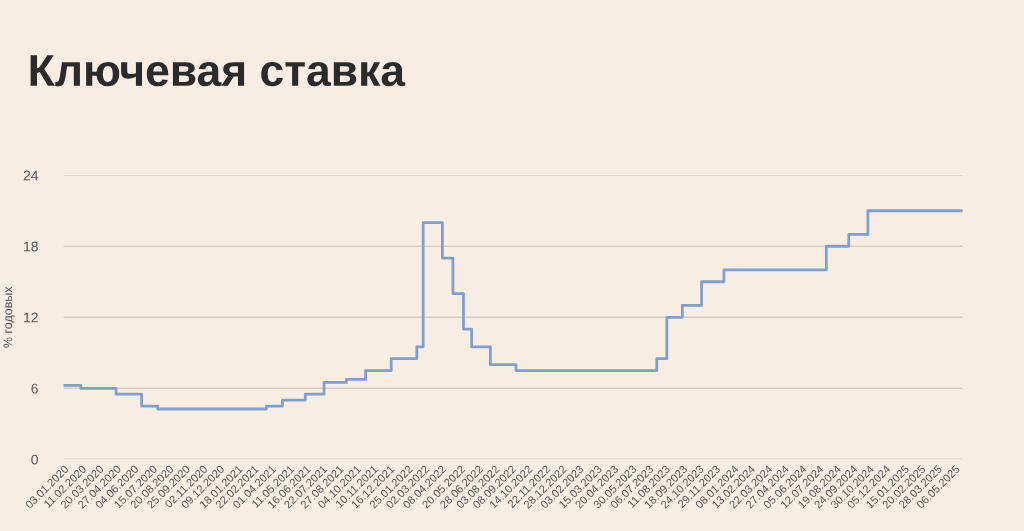  Describe the element at coordinates (34, 388) in the screenshot. I see `y-tick-label: 6` at that location.